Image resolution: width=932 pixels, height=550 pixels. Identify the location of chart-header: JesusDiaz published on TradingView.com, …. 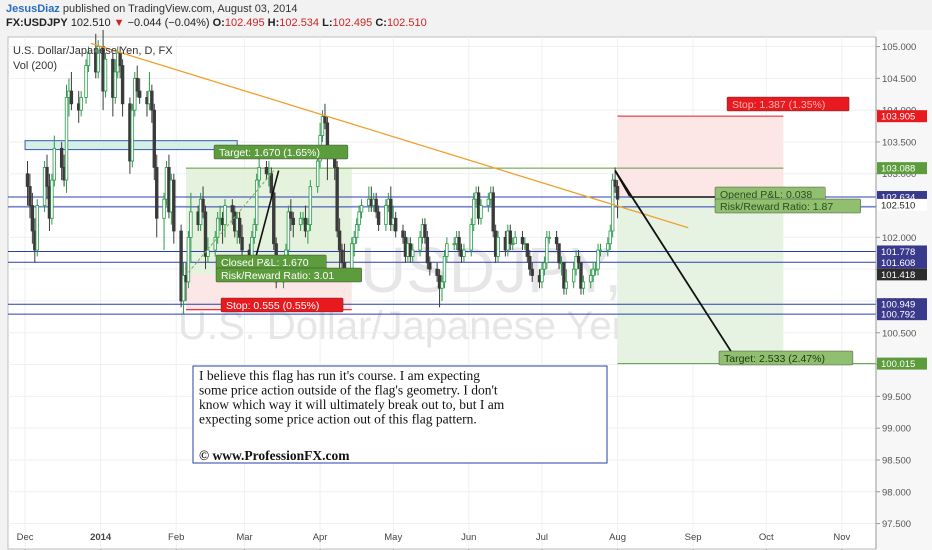
(466, 15).